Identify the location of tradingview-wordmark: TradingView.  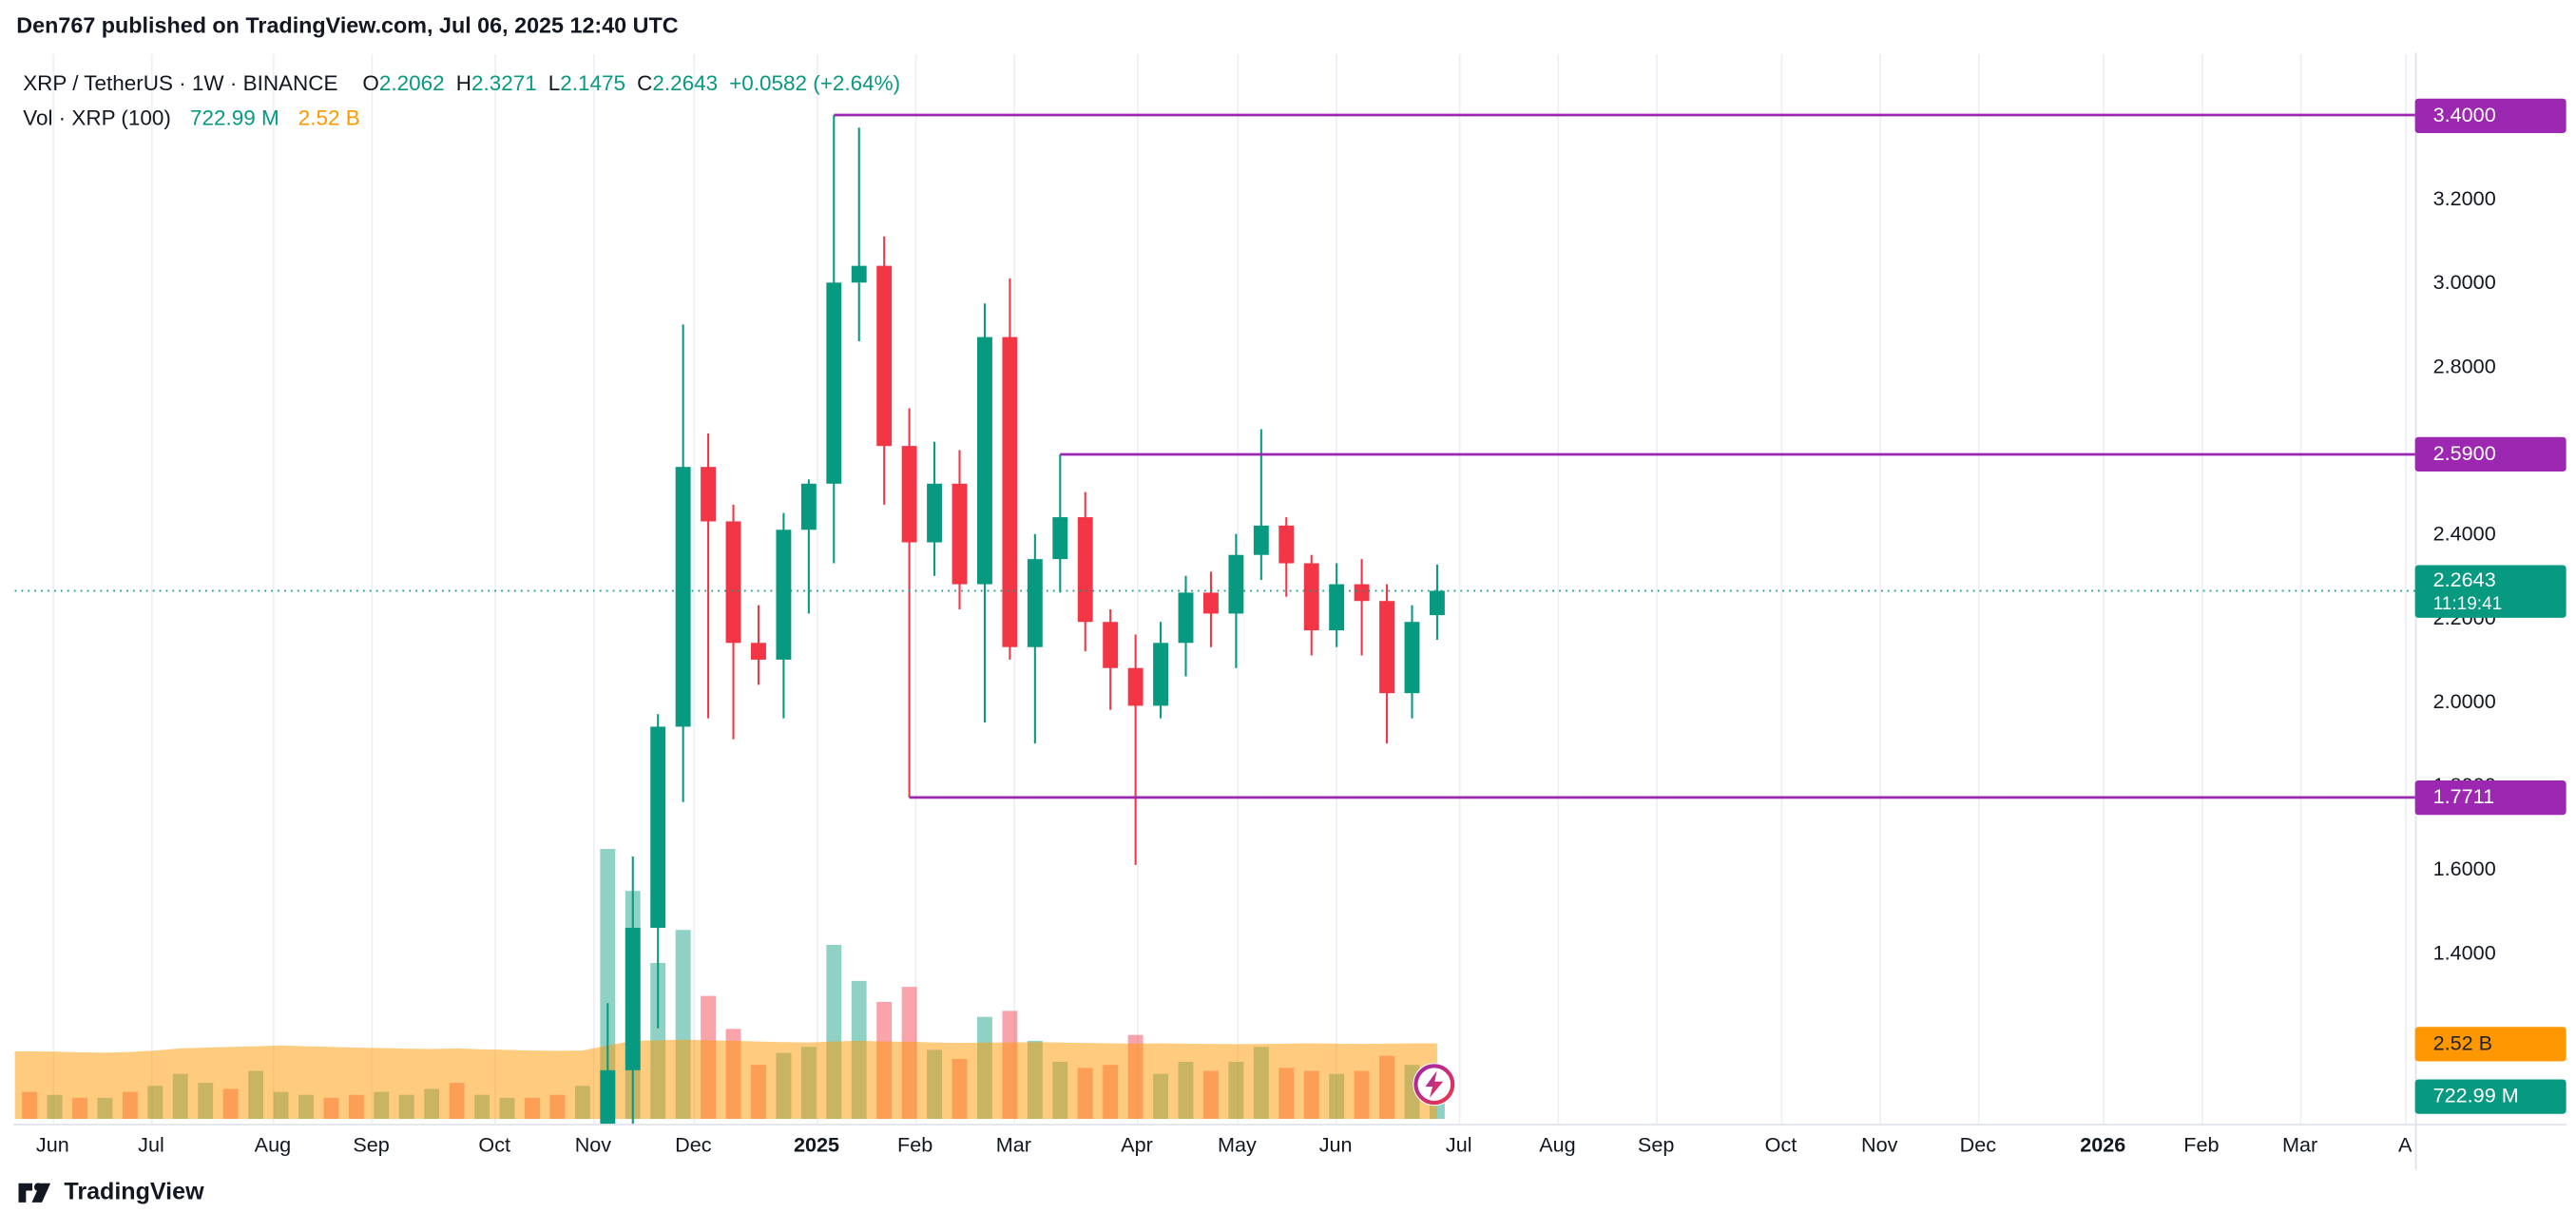
(134, 1192).